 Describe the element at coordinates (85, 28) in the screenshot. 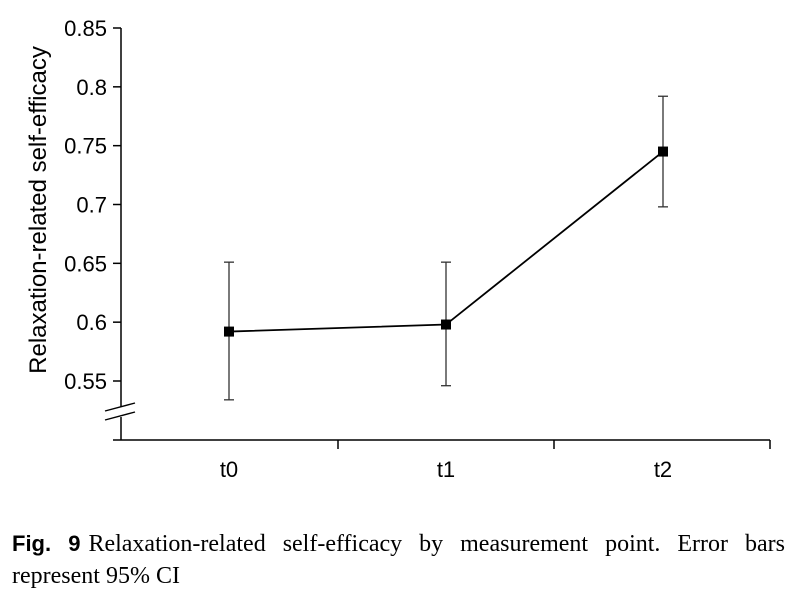

I see `y-tick-label: 0.85` at that location.